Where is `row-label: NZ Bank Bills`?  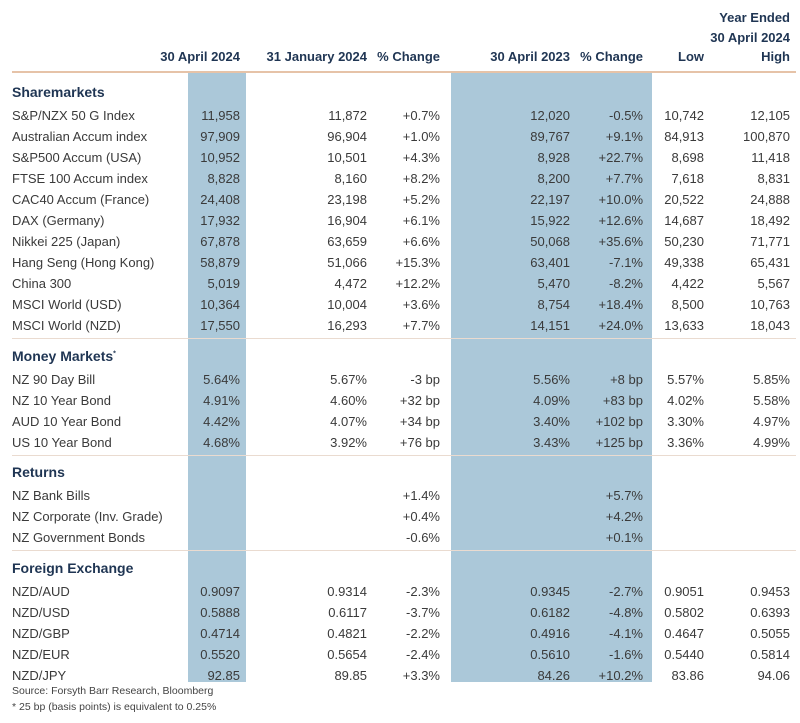 row-label: NZ Bank Bills is located at coordinates (51, 495).